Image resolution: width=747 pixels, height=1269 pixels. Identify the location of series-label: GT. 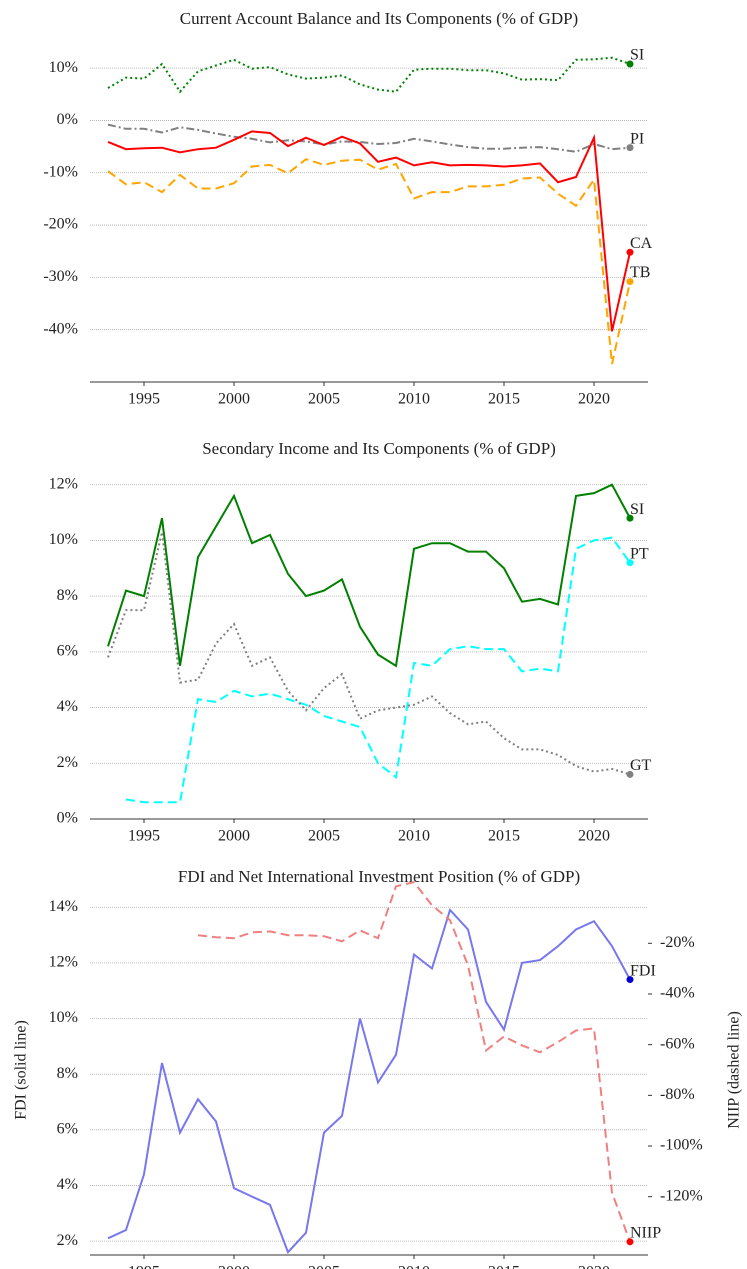
(641, 765).